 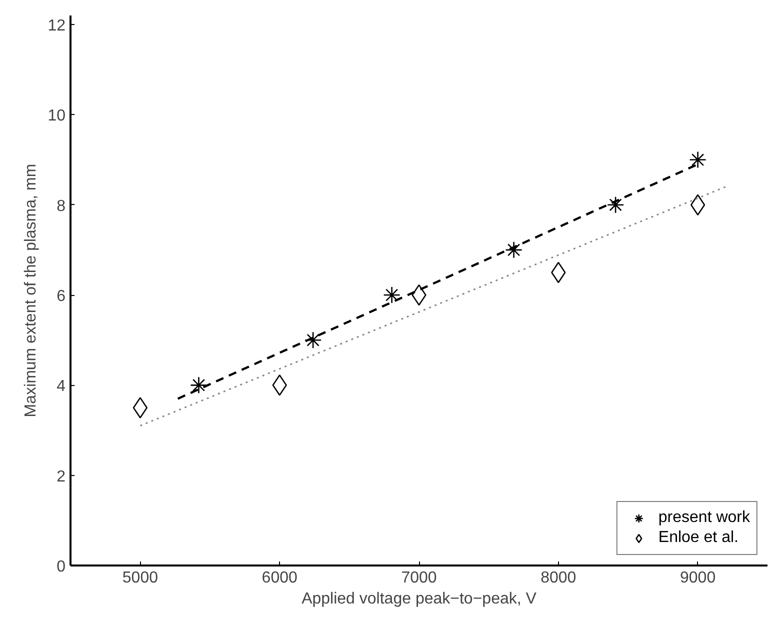 What do you see at coordinates (61, 387) in the screenshot?
I see `y-tick-label: 4` at bounding box center [61, 387].